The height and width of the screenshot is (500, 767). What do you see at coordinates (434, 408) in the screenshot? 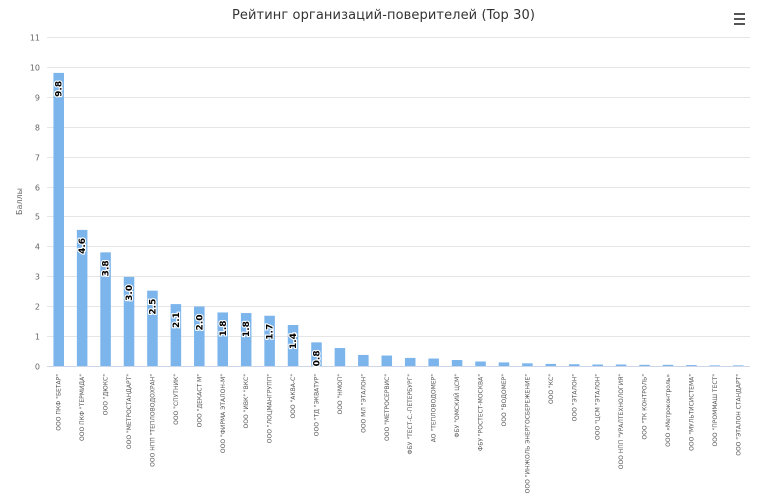
I see `x-tick-label: АО "ТЕПЛОВОДОМЕР"` at bounding box center [434, 408].